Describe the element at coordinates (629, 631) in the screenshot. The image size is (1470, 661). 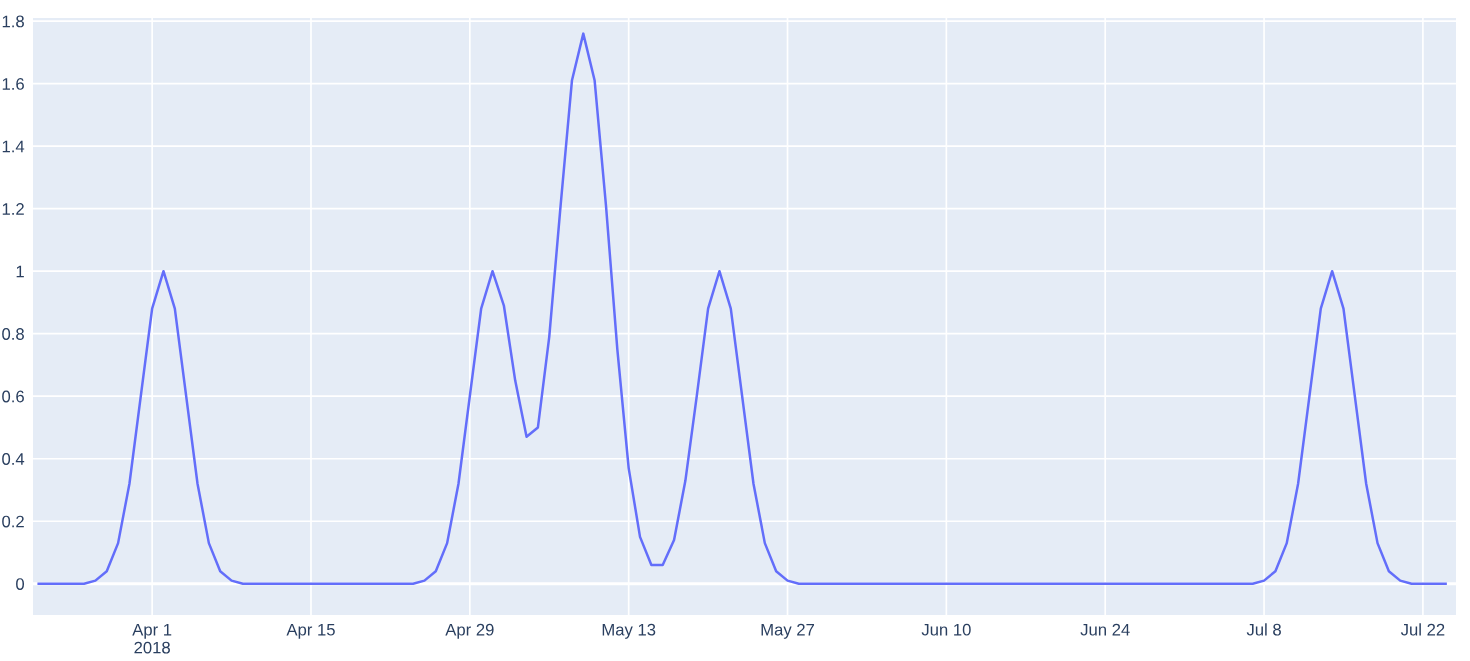
I see `x-tick-label: May 13` at that location.